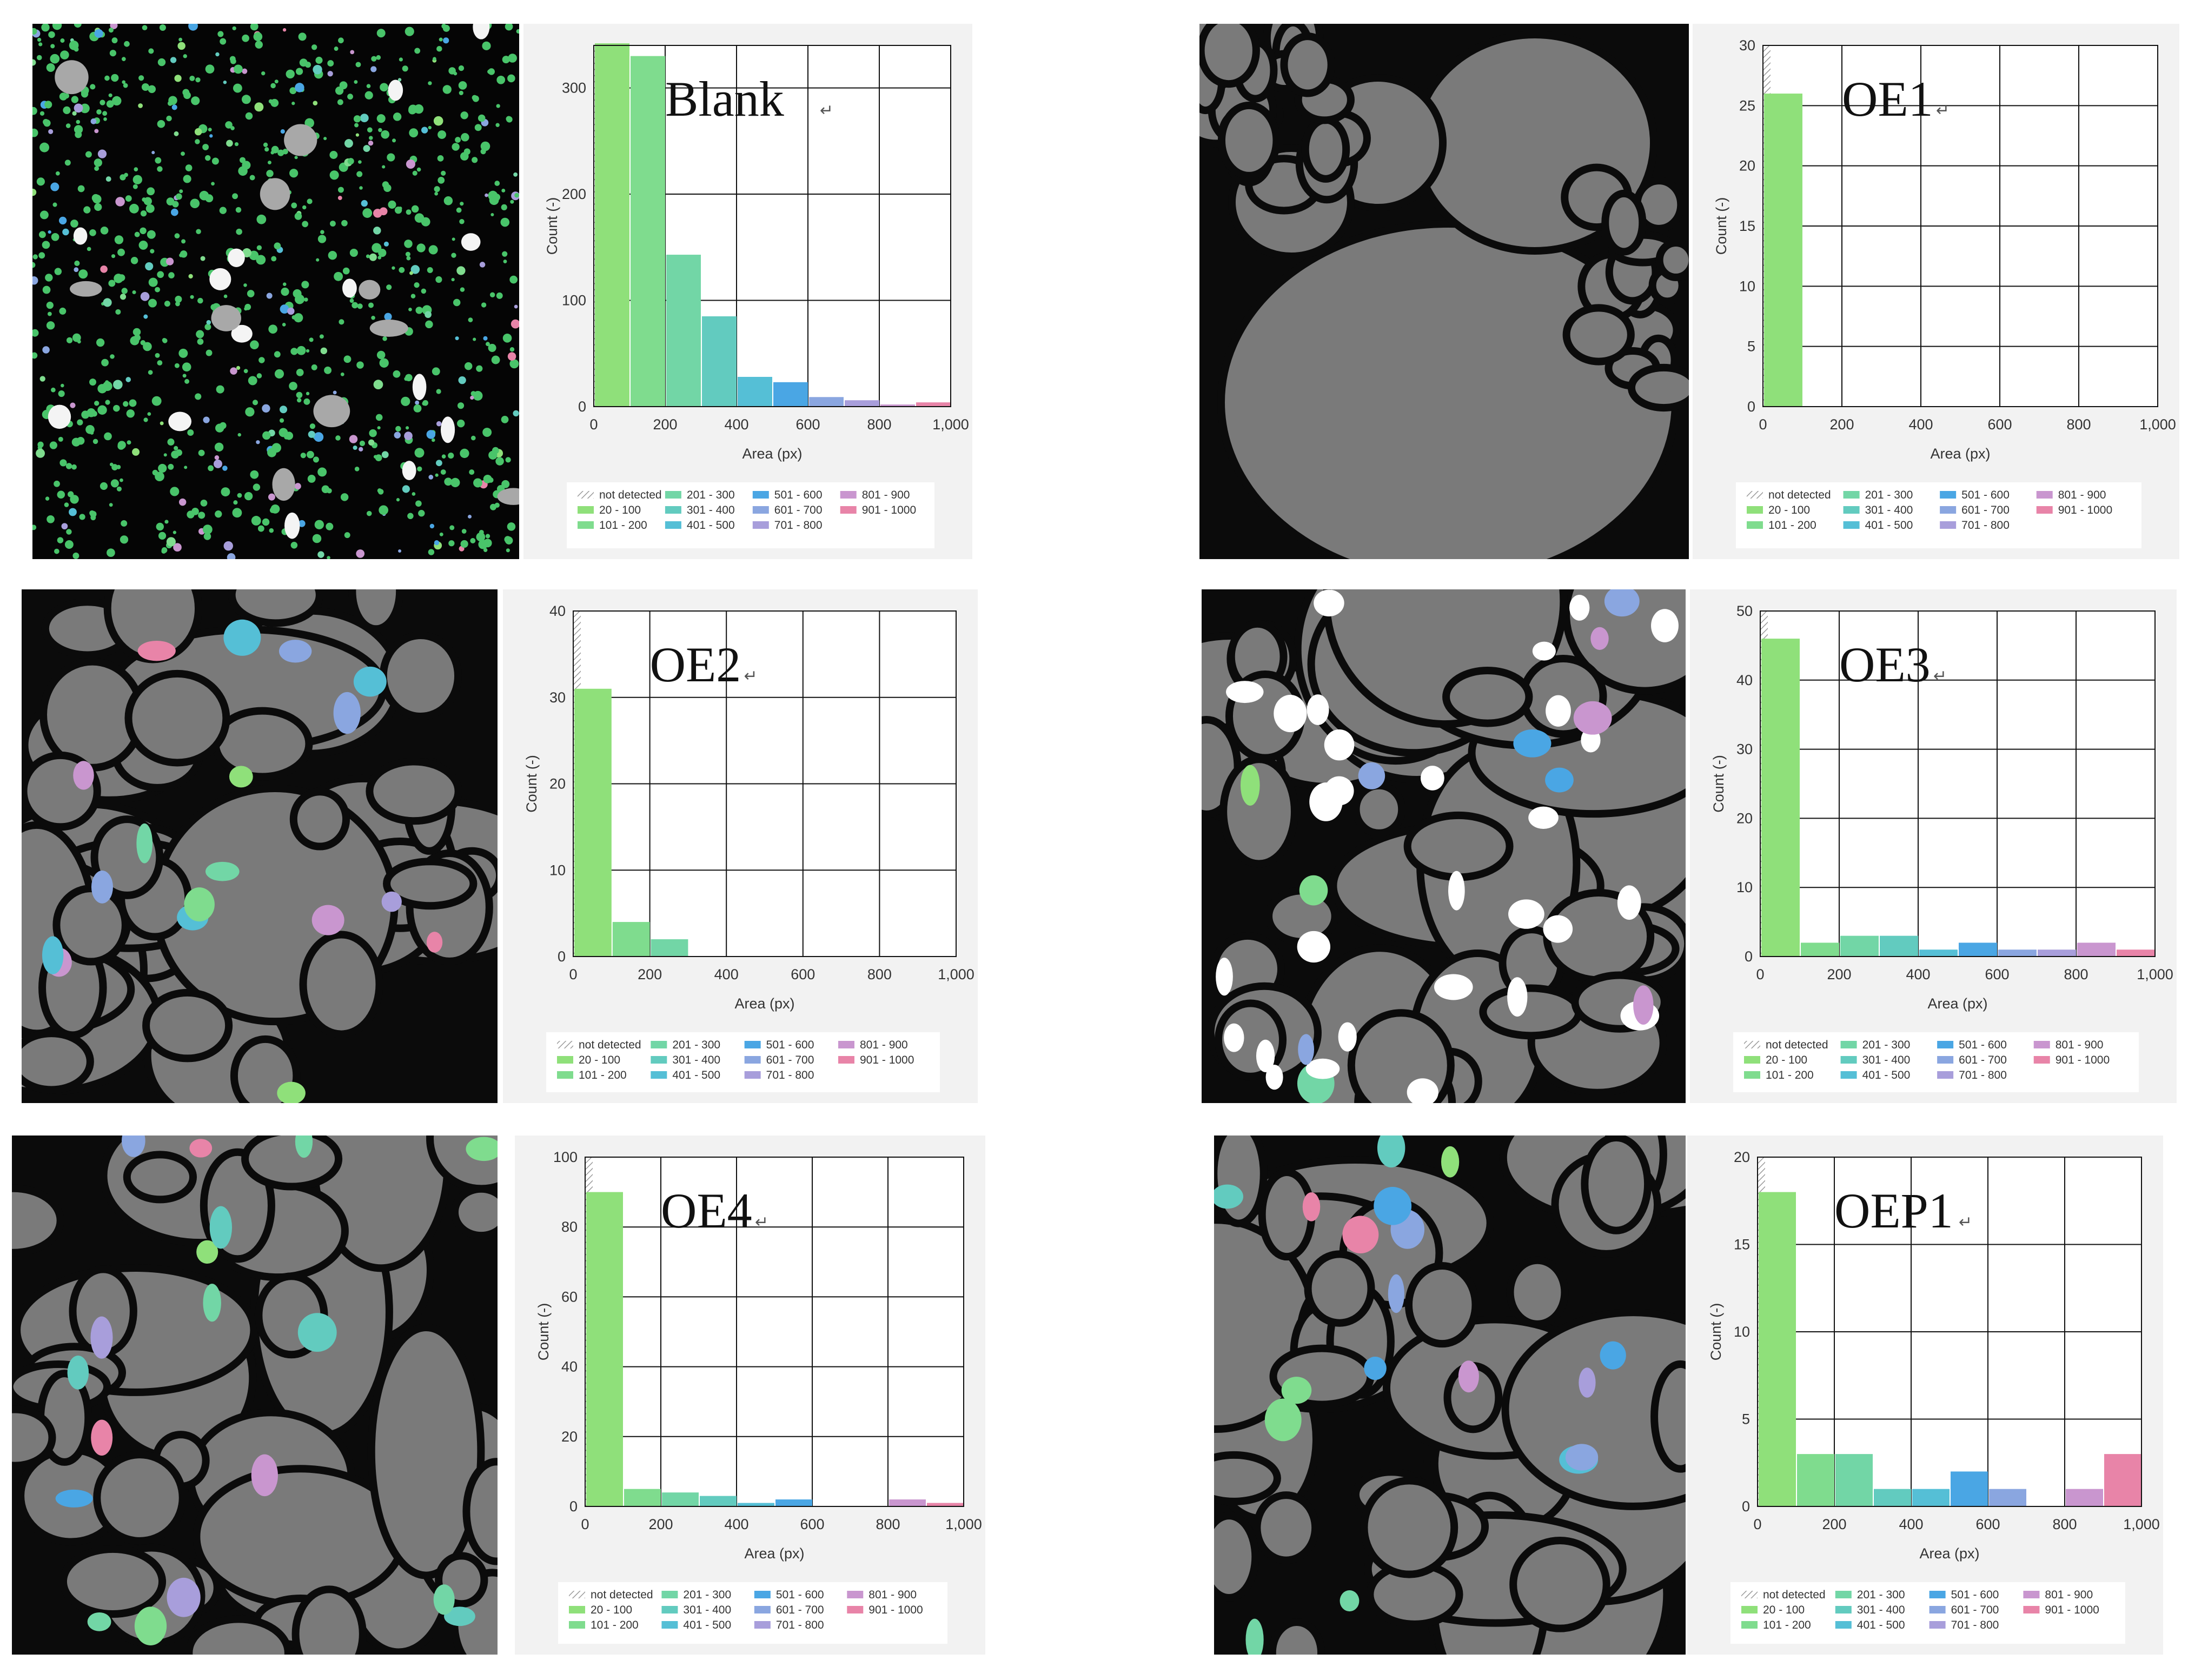  Describe the element at coordinates (582, 407) in the screenshot. I see `y-tick-label: 0` at that location.